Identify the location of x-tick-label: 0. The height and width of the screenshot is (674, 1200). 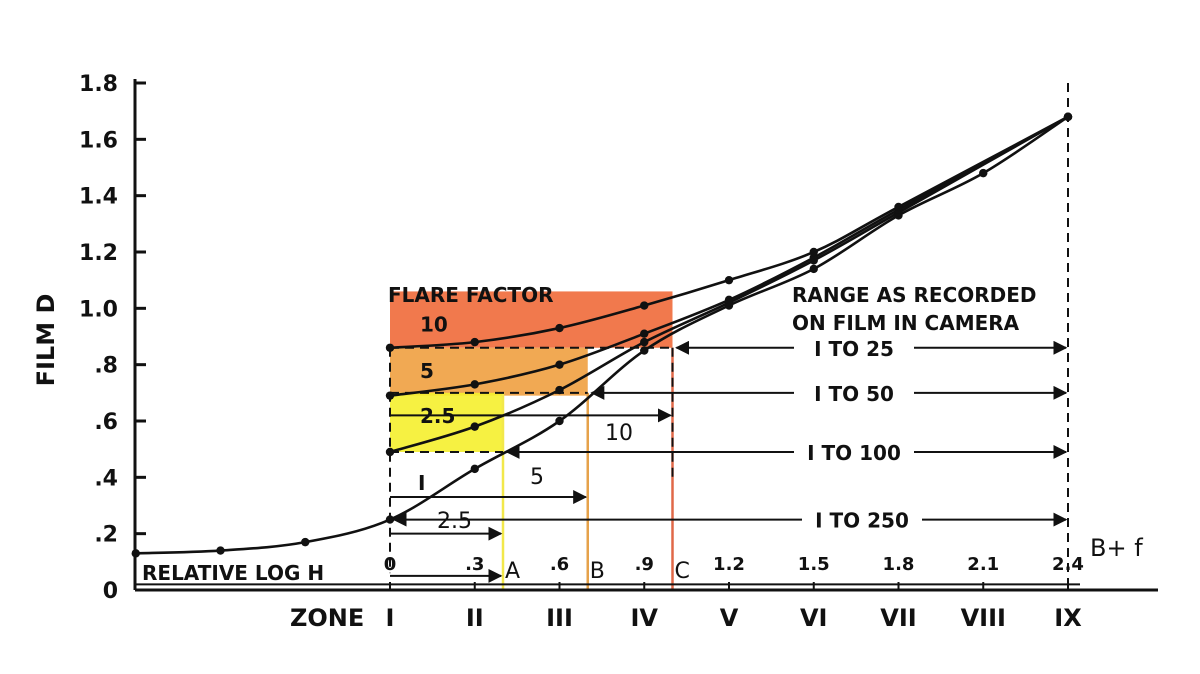
(390, 564).